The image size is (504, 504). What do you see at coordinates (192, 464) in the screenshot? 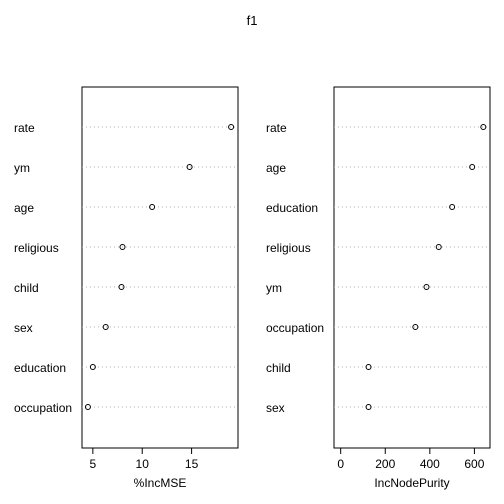
I see `x-tick-label: 15` at bounding box center [192, 464].